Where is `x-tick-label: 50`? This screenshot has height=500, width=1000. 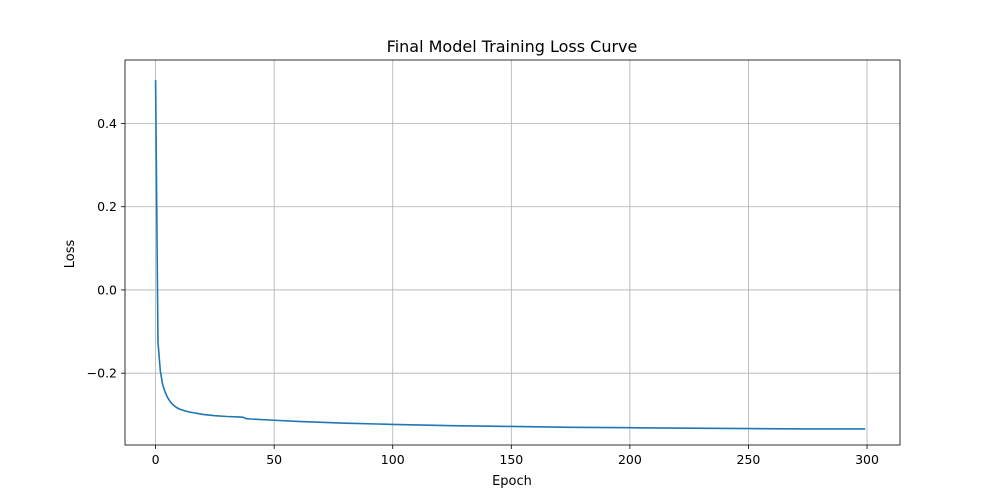
x-tick-label: 50 is located at coordinates (274, 459).